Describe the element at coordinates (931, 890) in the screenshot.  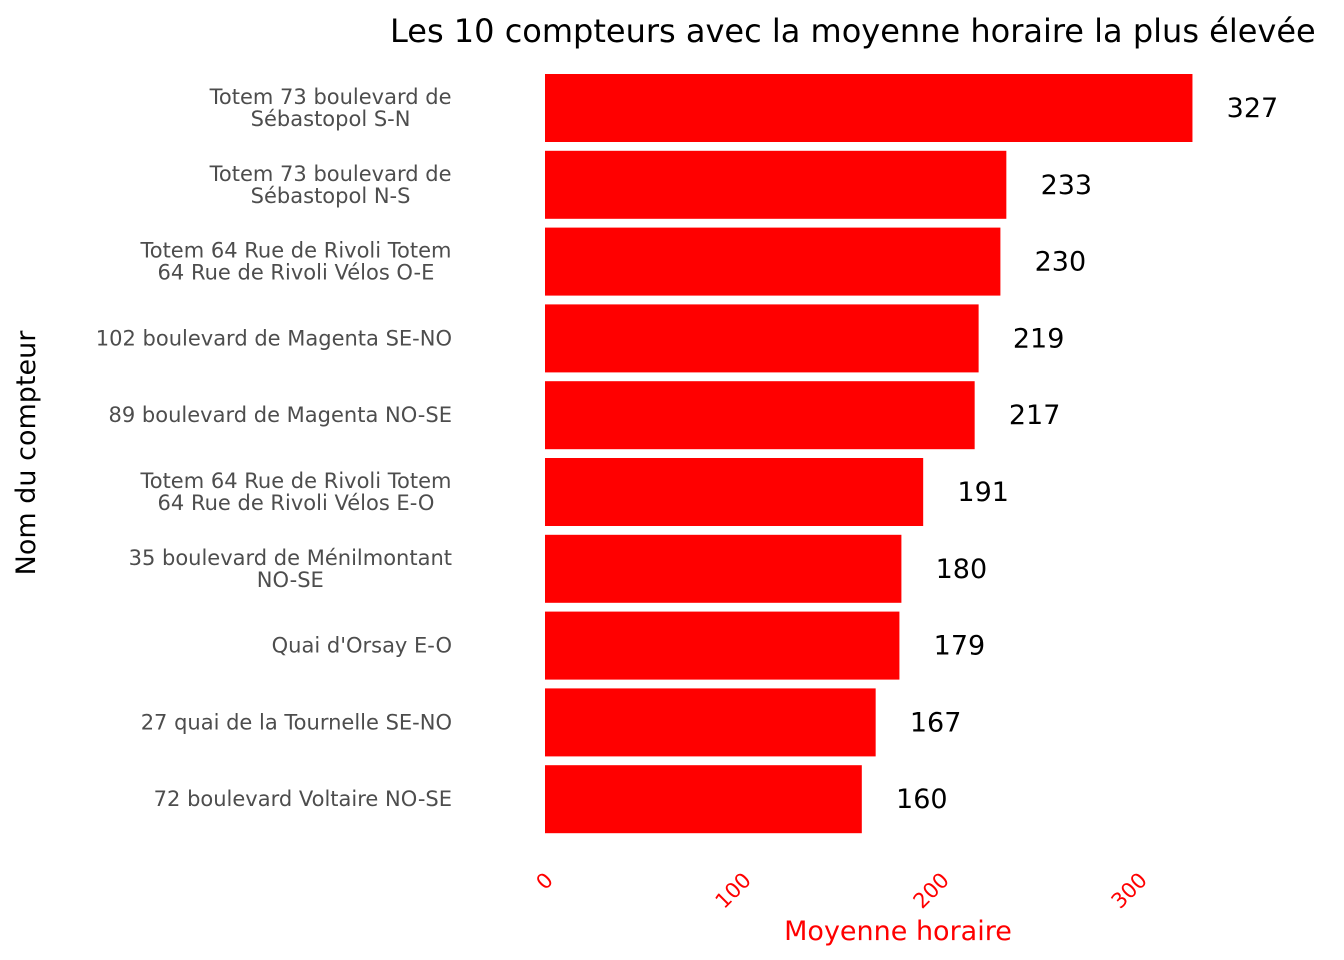
I see `x-tick-label: 200` at that location.